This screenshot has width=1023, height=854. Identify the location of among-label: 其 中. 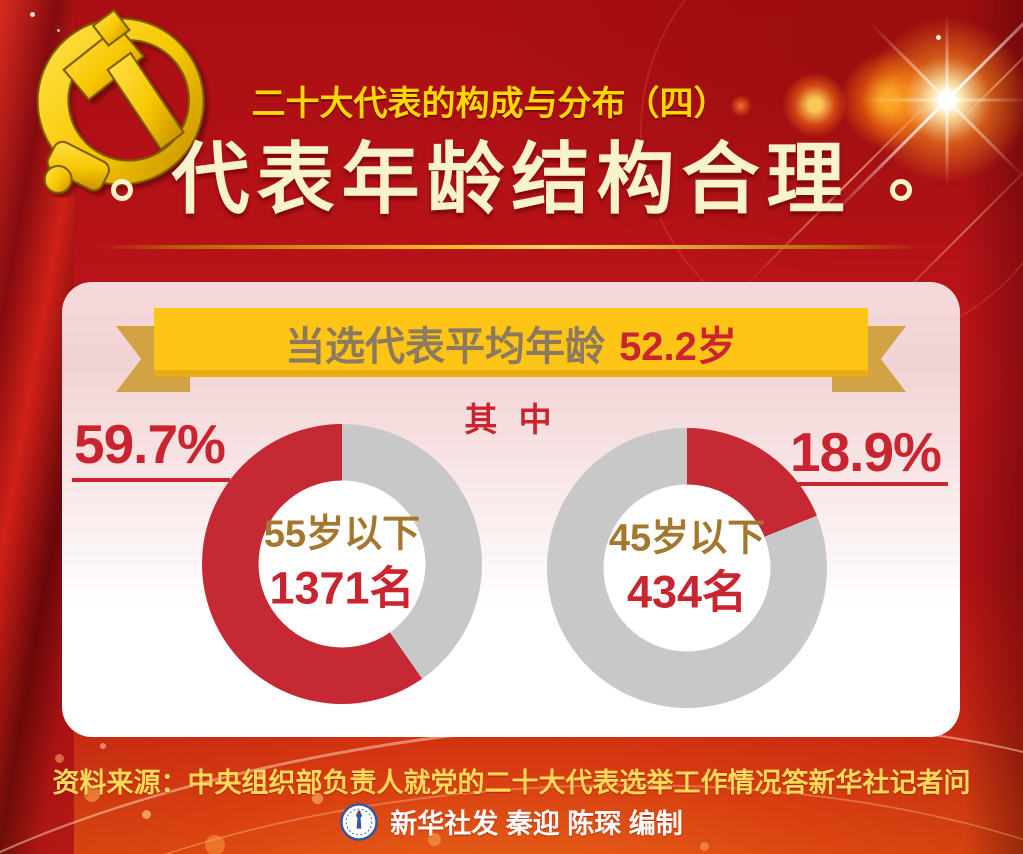
(511, 419).